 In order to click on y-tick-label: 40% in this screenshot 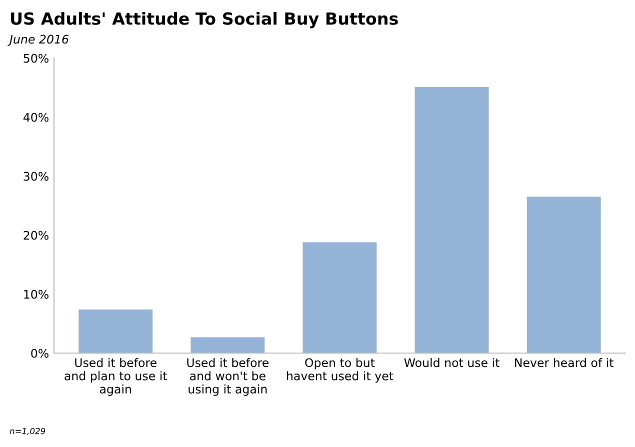, I will do `click(35, 117)`.